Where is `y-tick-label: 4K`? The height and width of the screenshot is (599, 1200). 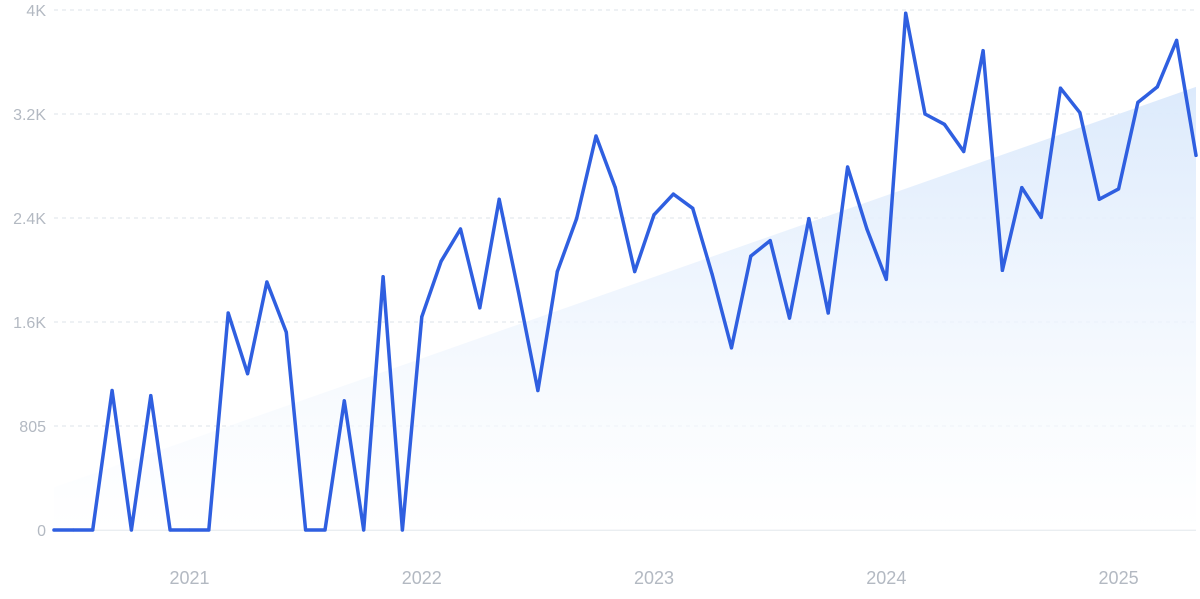 y-tick-label: 4K is located at coordinates (36, 11).